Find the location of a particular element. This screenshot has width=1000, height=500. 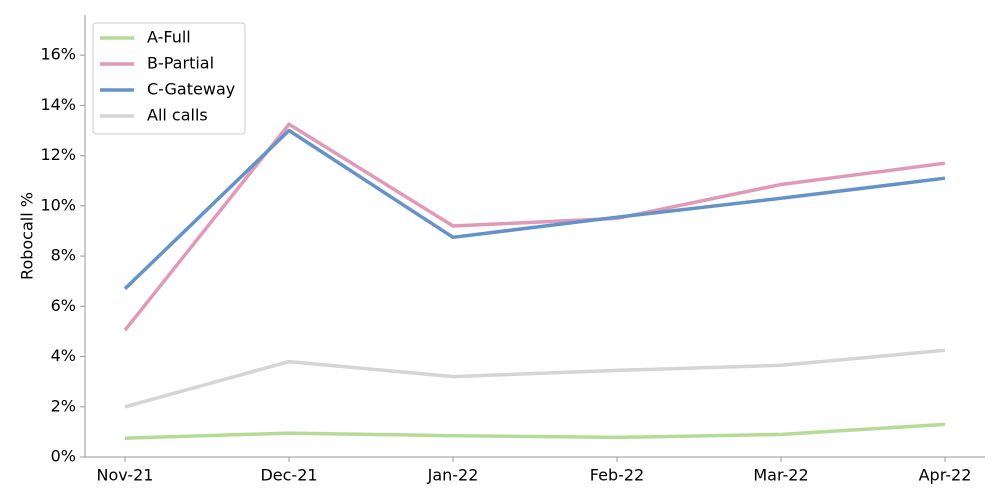

y-tick-label: 8% is located at coordinates (63, 255).